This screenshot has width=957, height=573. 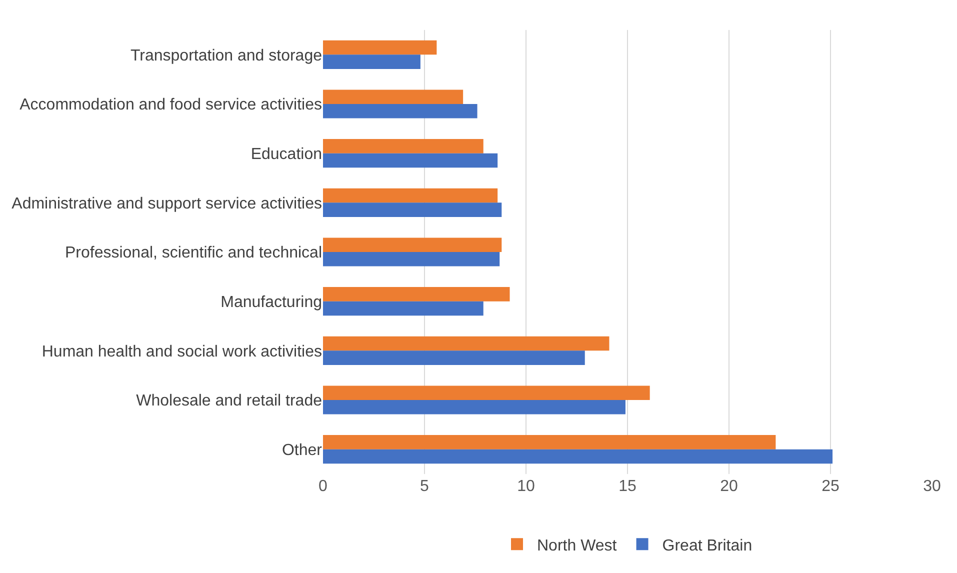 What do you see at coordinates (707, 545) in the screenshot?
I see `legend-label: Great Britain` at bounding box center [707, 545].